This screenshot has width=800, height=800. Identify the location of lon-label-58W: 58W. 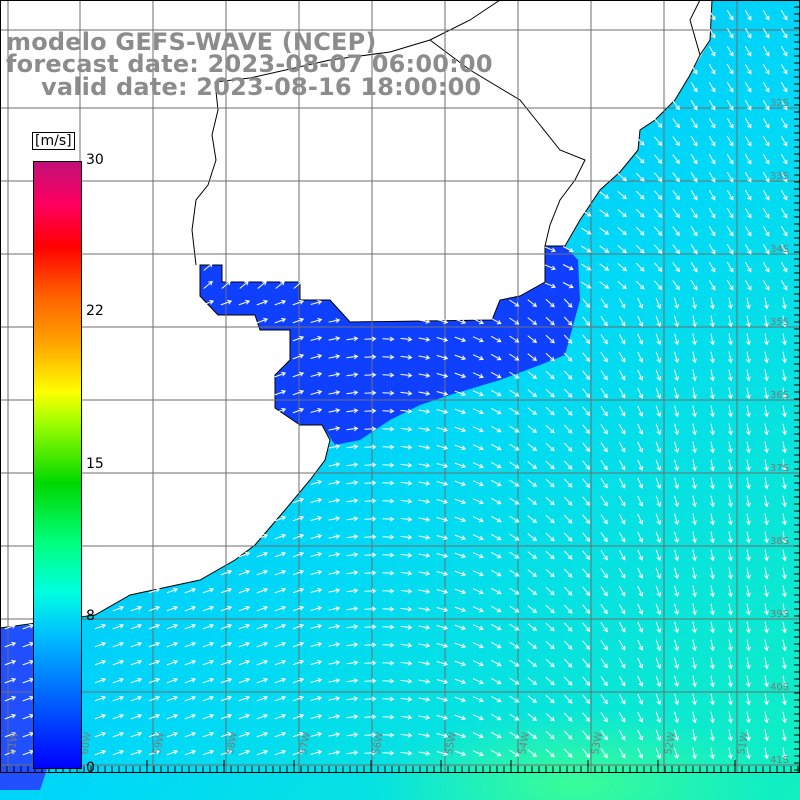
(232, 743).